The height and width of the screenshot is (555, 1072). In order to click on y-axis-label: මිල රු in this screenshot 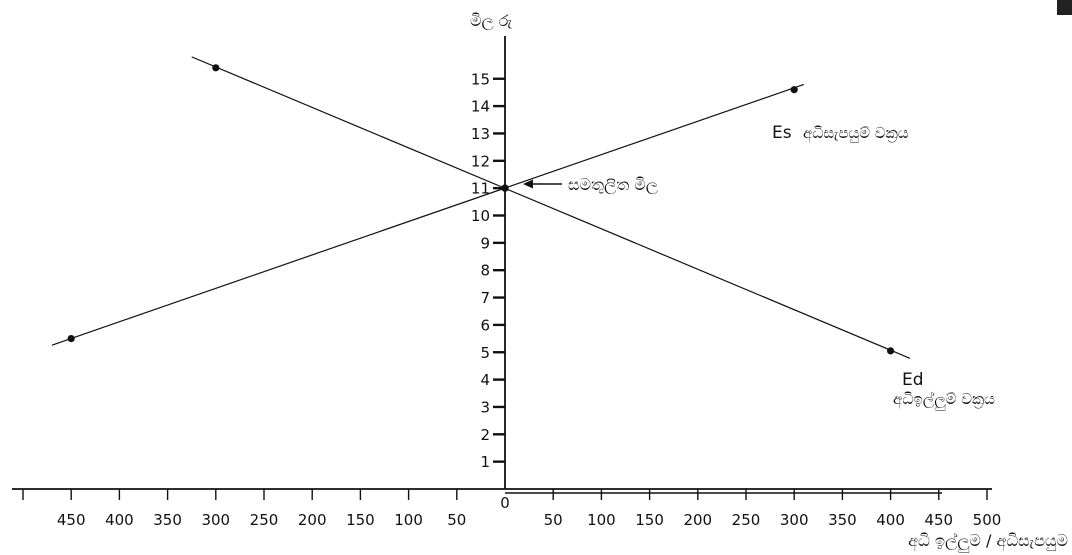, I will do `click(491, 21)`.